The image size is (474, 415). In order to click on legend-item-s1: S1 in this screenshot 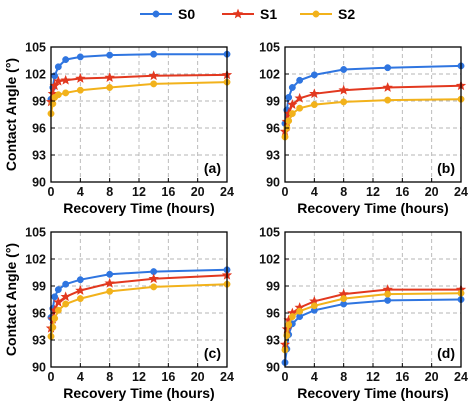, I will do `click(249, 14)`.